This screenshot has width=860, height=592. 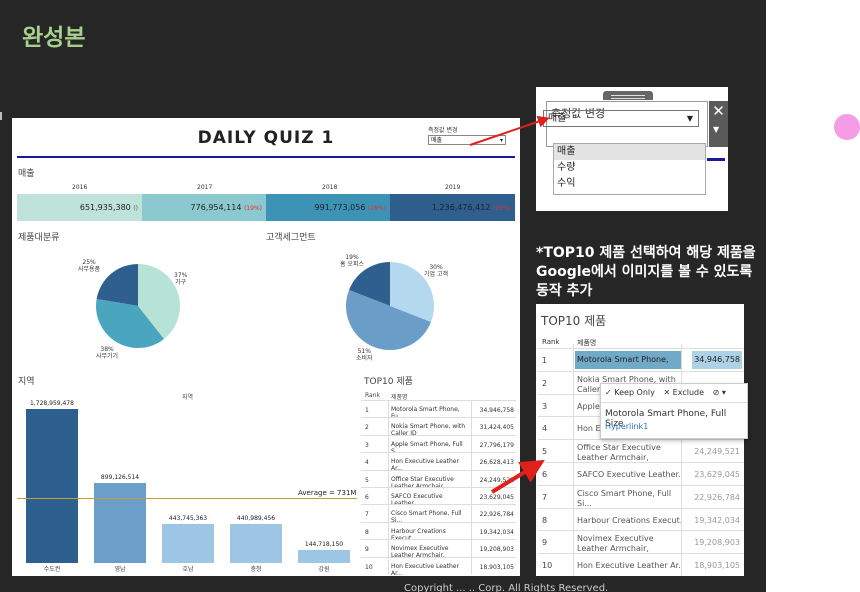 I want to click on category-pie, so click(x=138, y=306).